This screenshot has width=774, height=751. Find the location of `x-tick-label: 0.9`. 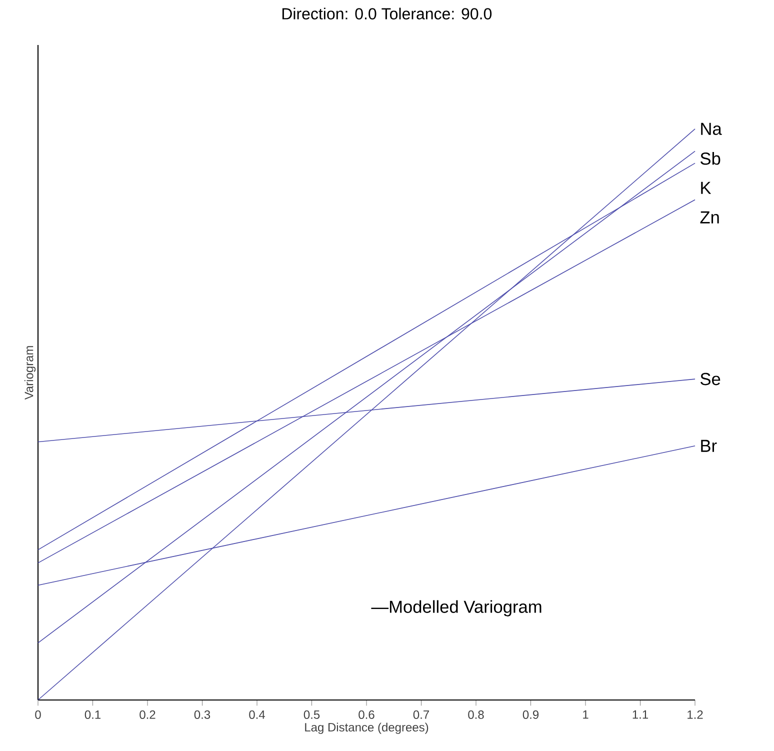

x-tick-label: 0.9 is located at coordinates (530, 714).